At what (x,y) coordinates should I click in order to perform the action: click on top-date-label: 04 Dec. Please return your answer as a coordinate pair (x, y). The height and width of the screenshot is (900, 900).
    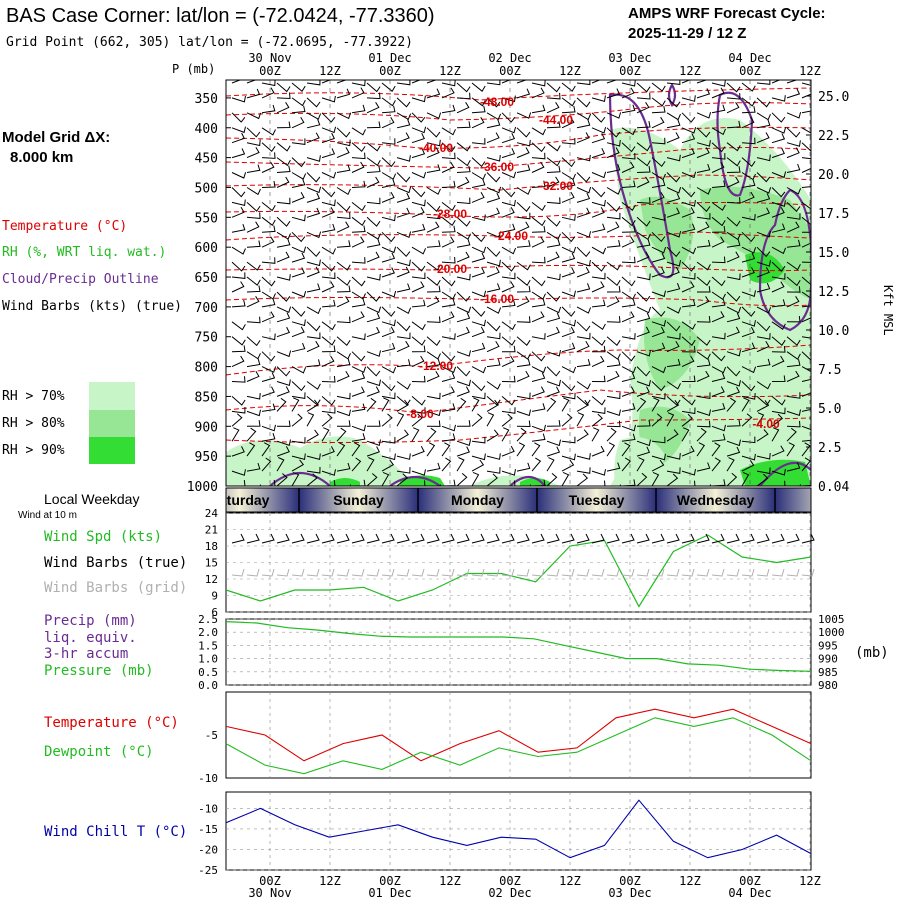
    Looking at the image, I should click on (749, 58).